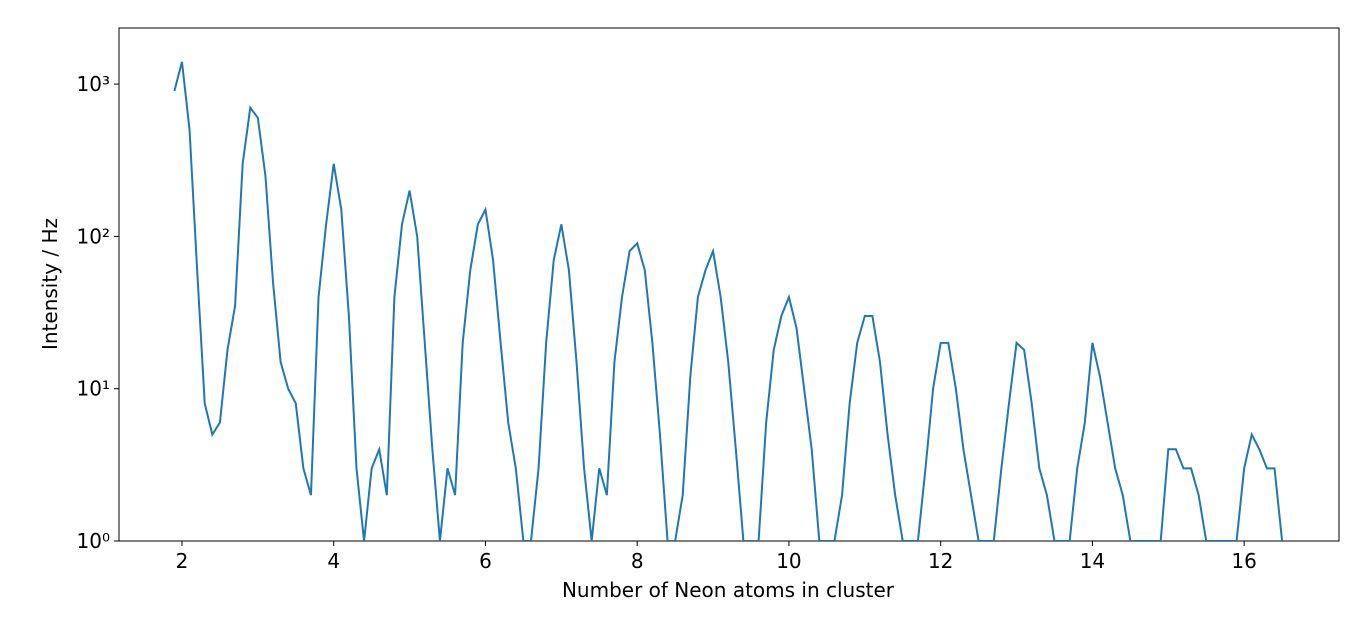 The height and width of the screenshot is (626, 1366). Describe the element at coordinates (50, 284) in the screenshot. I see `y-axis-label: Intensity / Hz` at that location.